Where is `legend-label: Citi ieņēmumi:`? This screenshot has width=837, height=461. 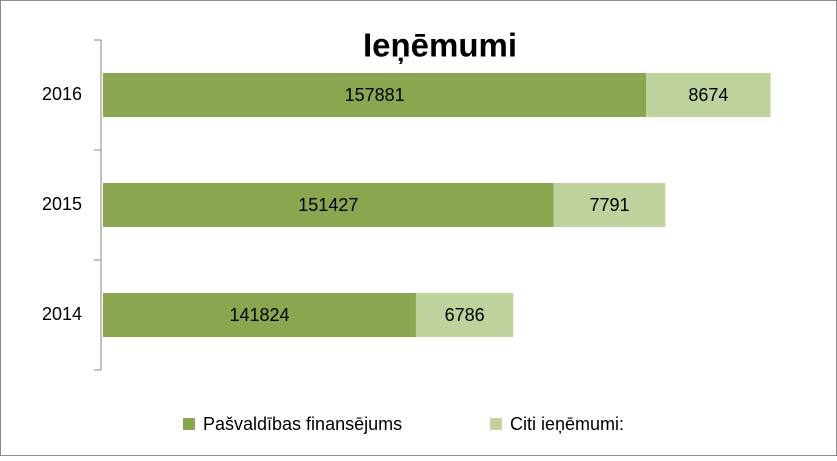 legend-label: Citi ieņēmumi: is located at coordinates (567, 424).